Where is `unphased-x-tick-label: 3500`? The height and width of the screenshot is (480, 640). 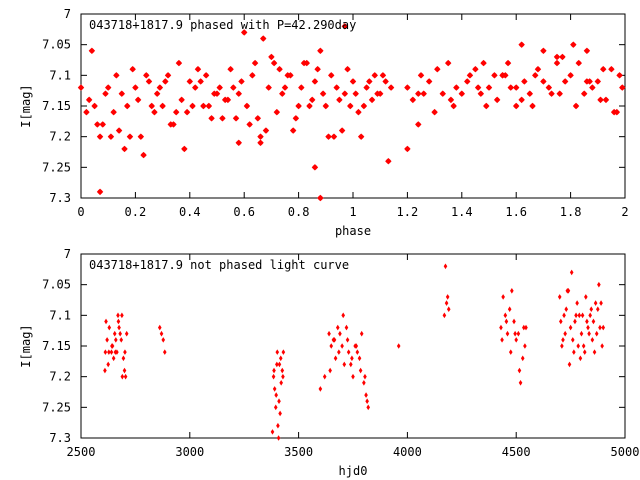
unphased-x-tick-label: 3500 is located at coordinates (298, 452).